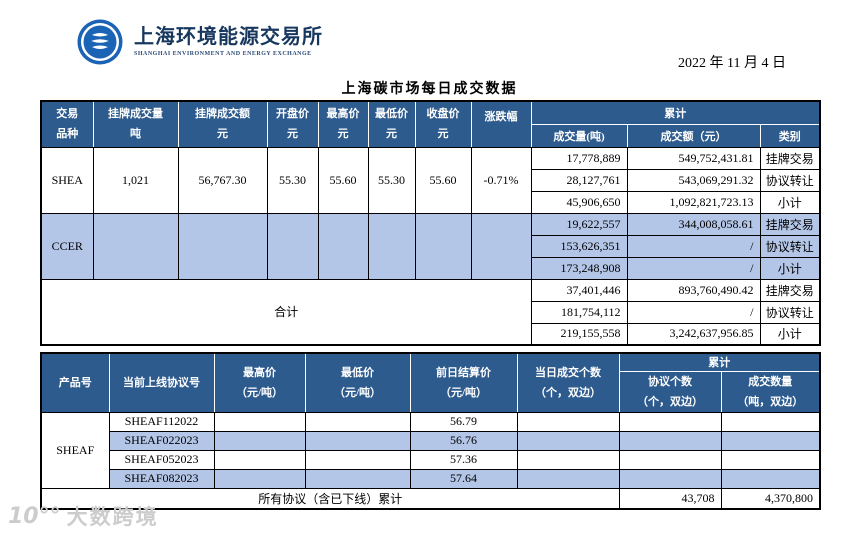 The height and width of the screenshot is (539, 849). I want to click on agreement-row: SHEAF SHEAF112022 56.79, so click(430, 450).